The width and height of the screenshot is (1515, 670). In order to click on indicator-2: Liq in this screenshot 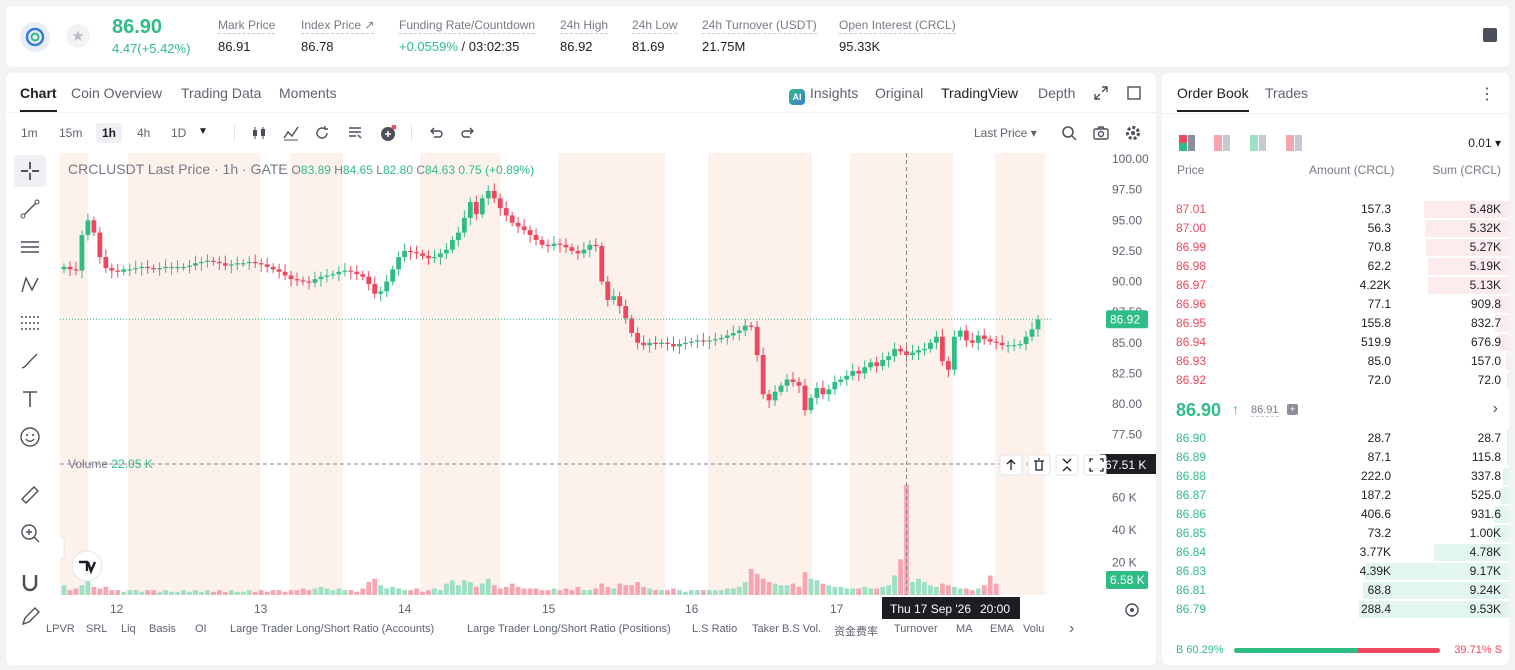, I will do `click(128, 629)`.